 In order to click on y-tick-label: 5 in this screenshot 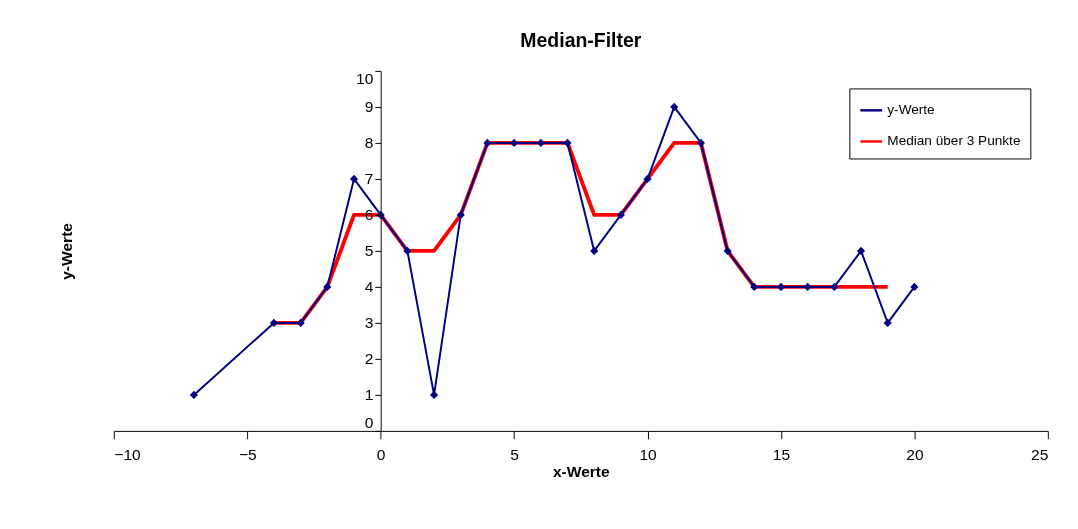, I will do `click(369, 251)`.